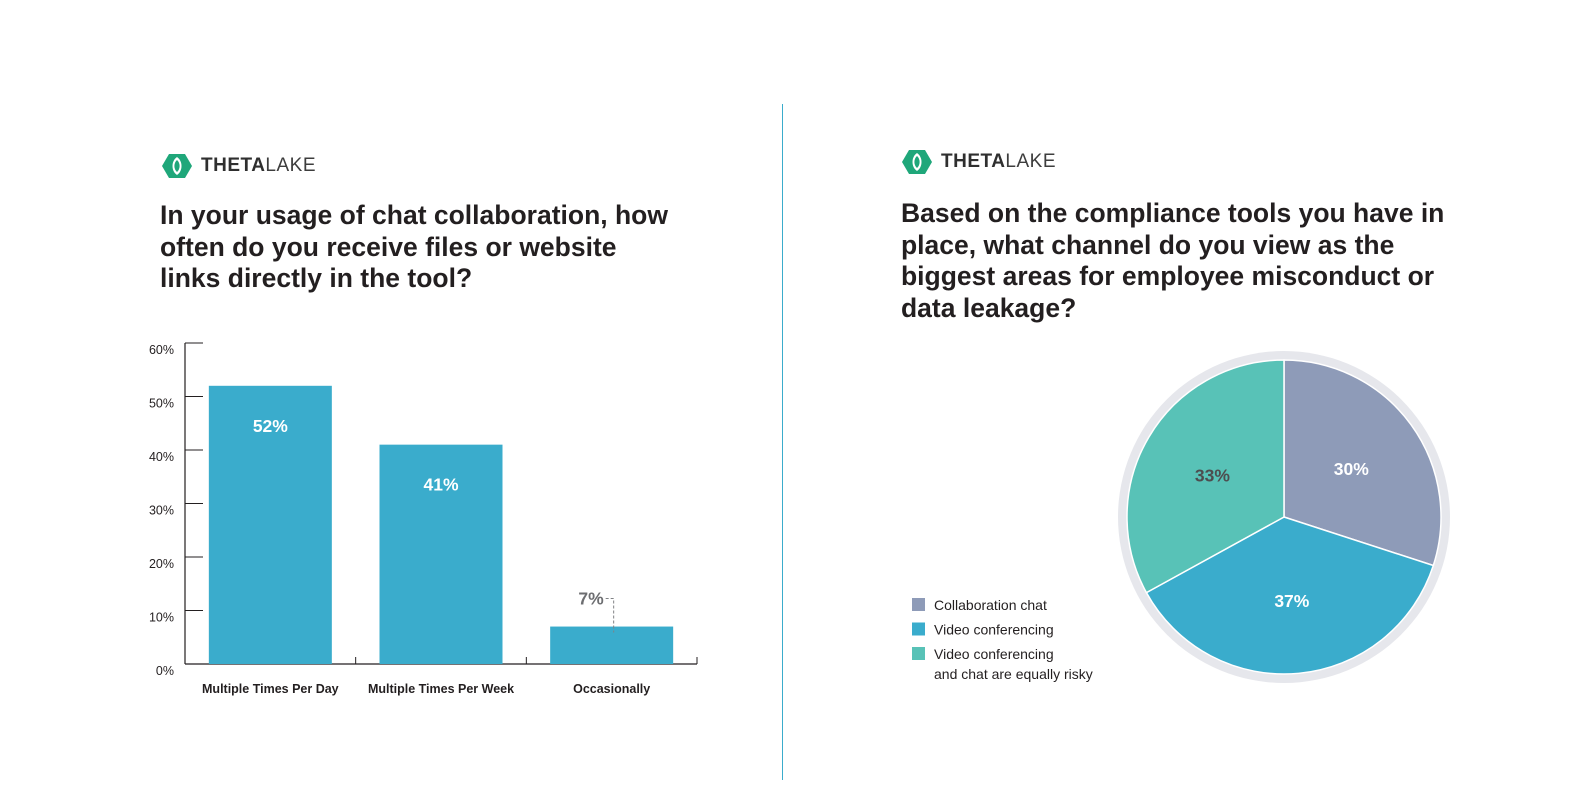 The height and width of the screenshot is (808, 1582). I want to click on pie-data-label: 37%, so click(1291, 601).